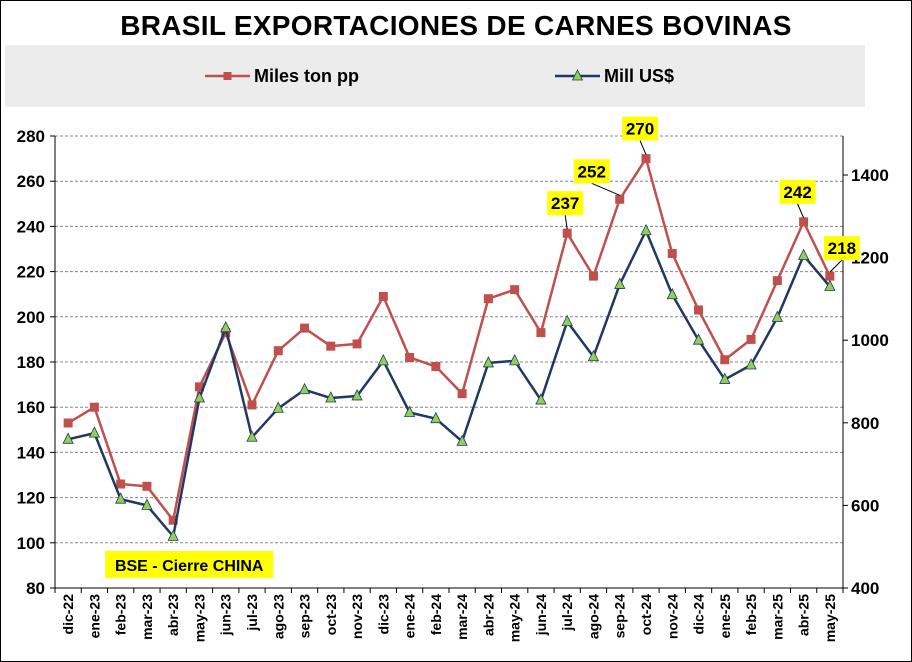 This screenshot has width=912, height=662. I want to click on x-tick-label: may-25, so click(830, 618).